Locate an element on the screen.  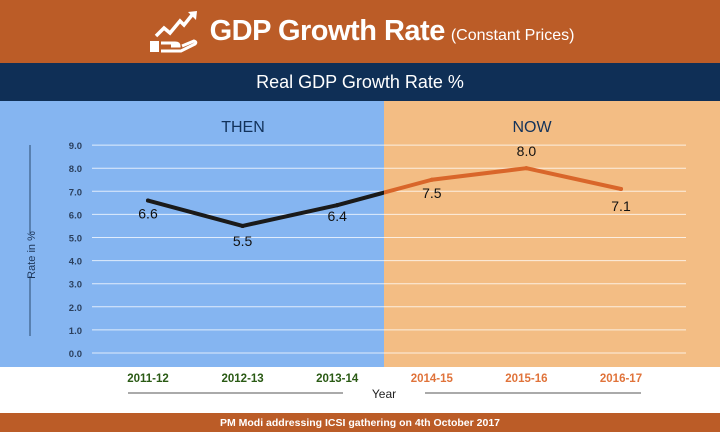
chart-heading-band: Real GDP Growth Rate % is located at coordinates (360, 82).